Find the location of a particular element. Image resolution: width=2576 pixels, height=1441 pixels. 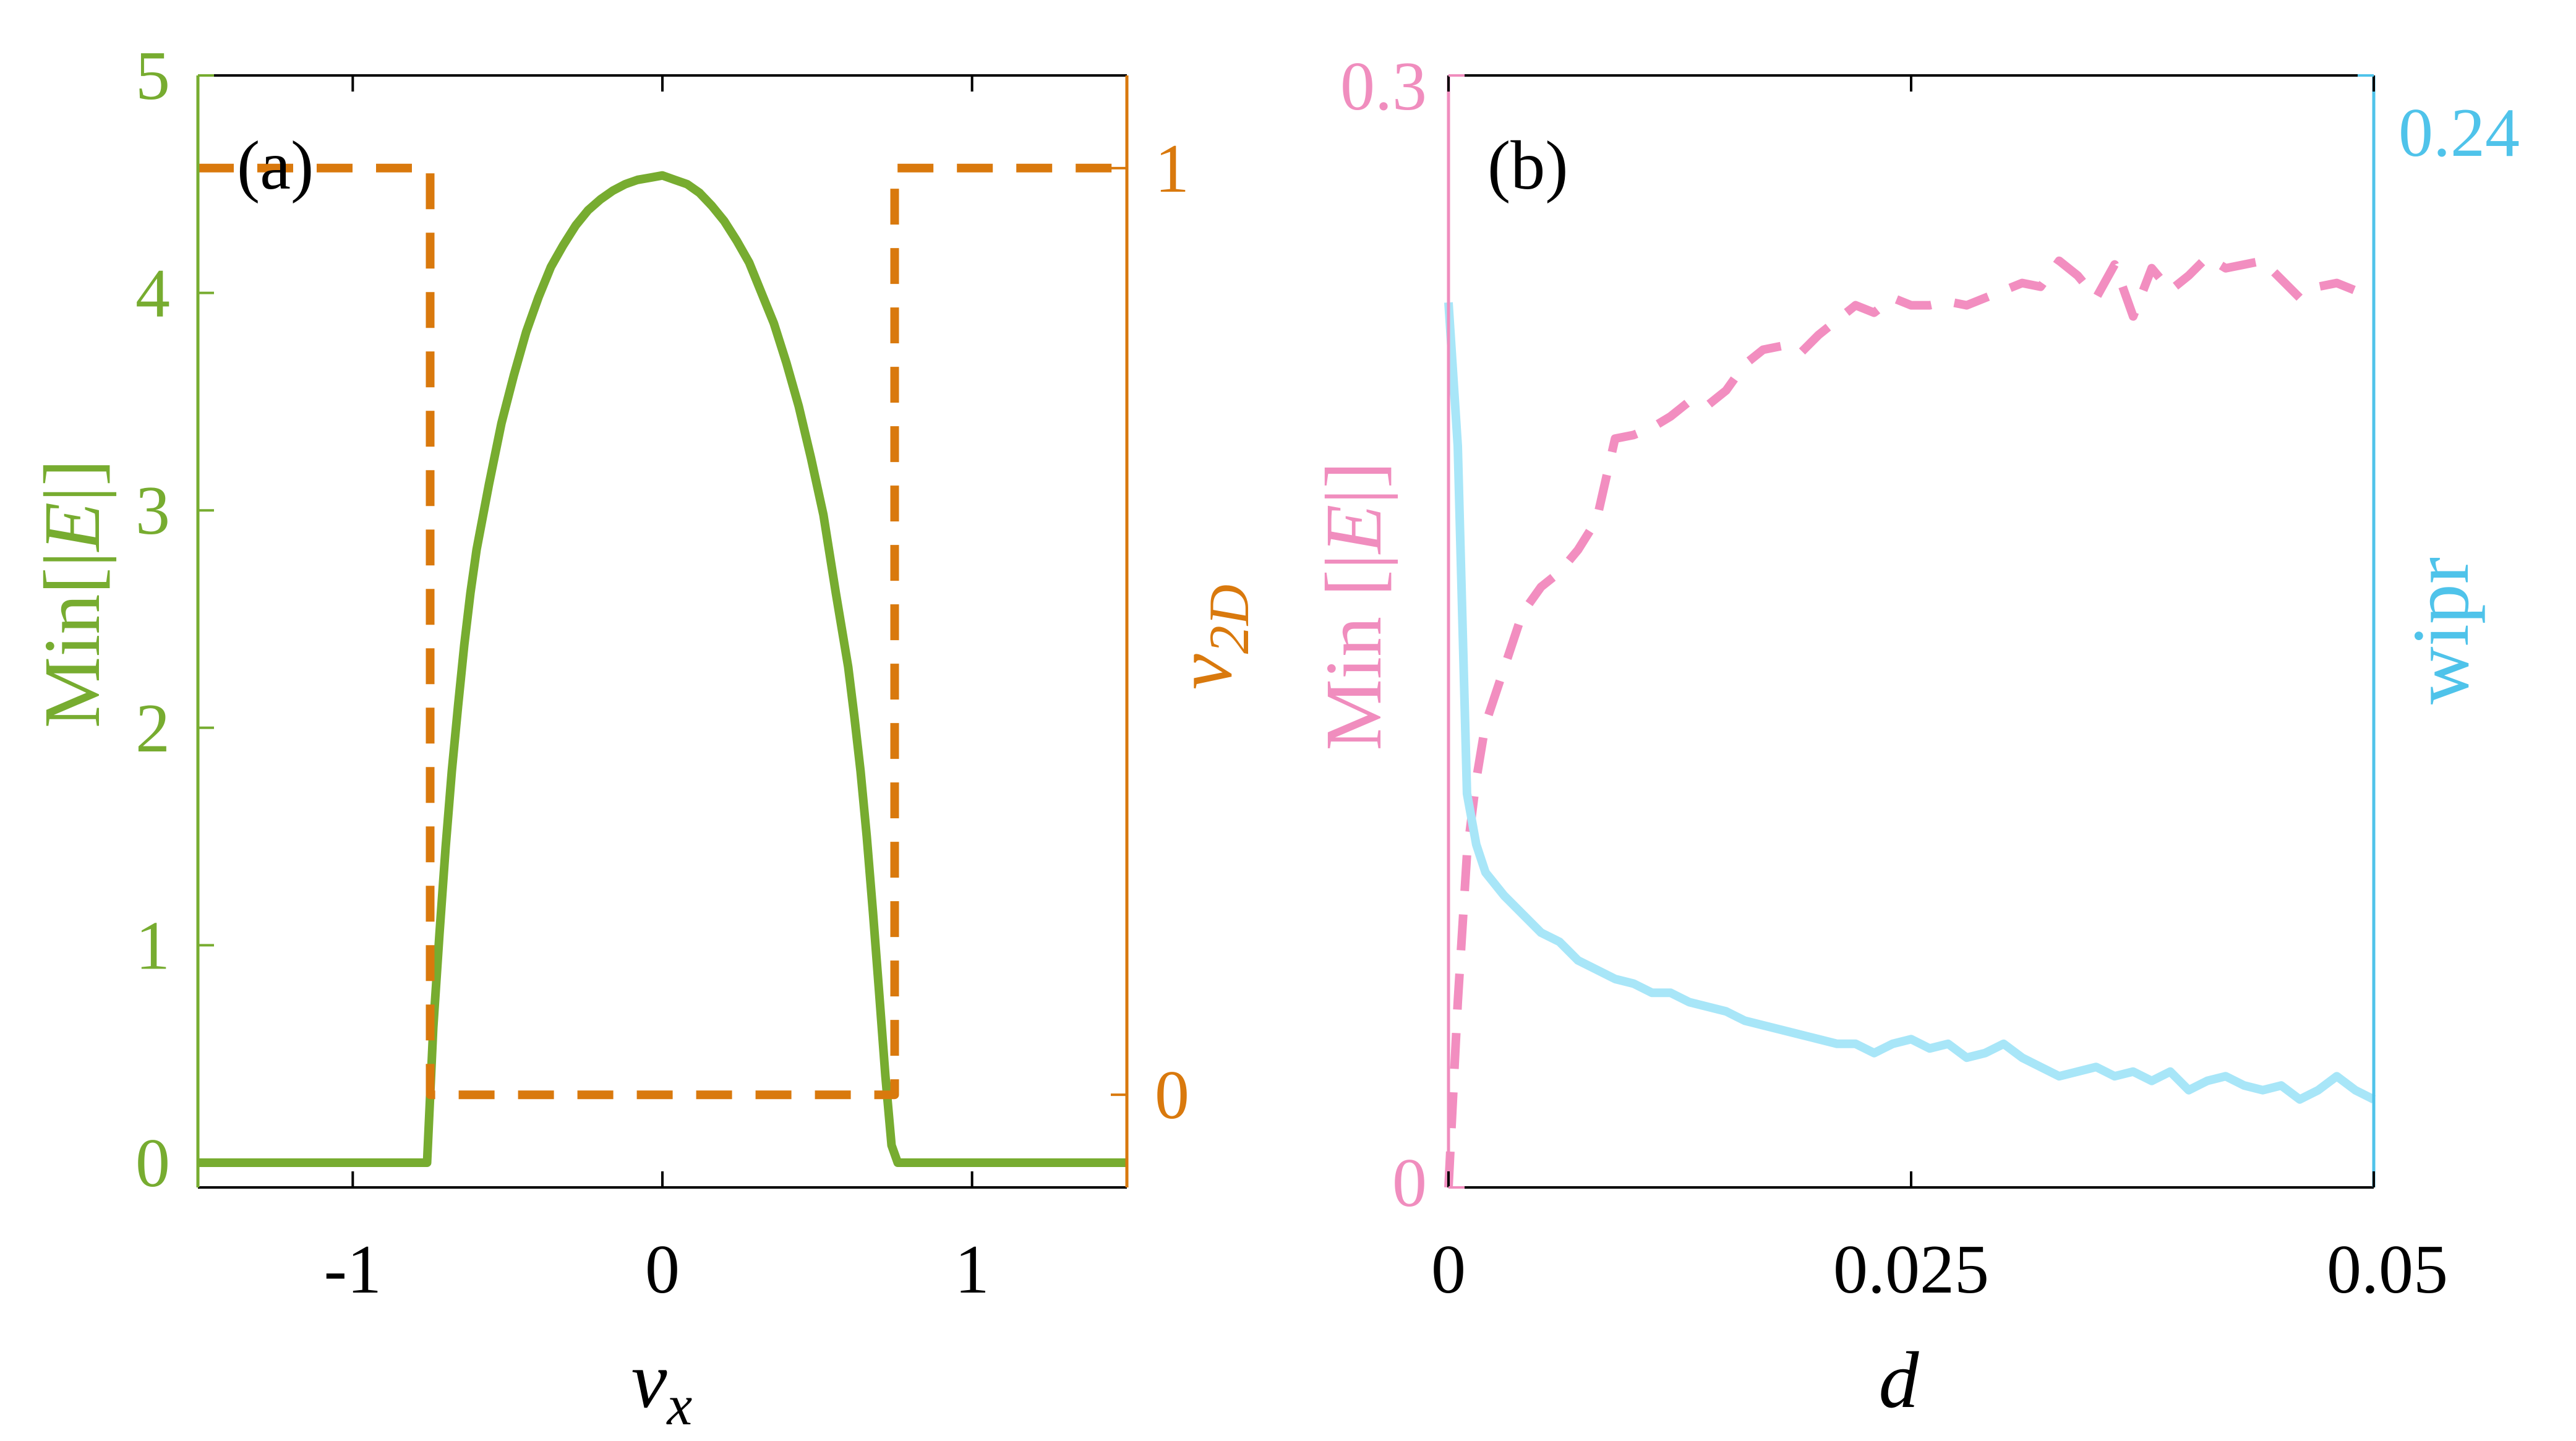

panel-b-ytick-left-label: 0 is located at coordinates (1409, 1183).